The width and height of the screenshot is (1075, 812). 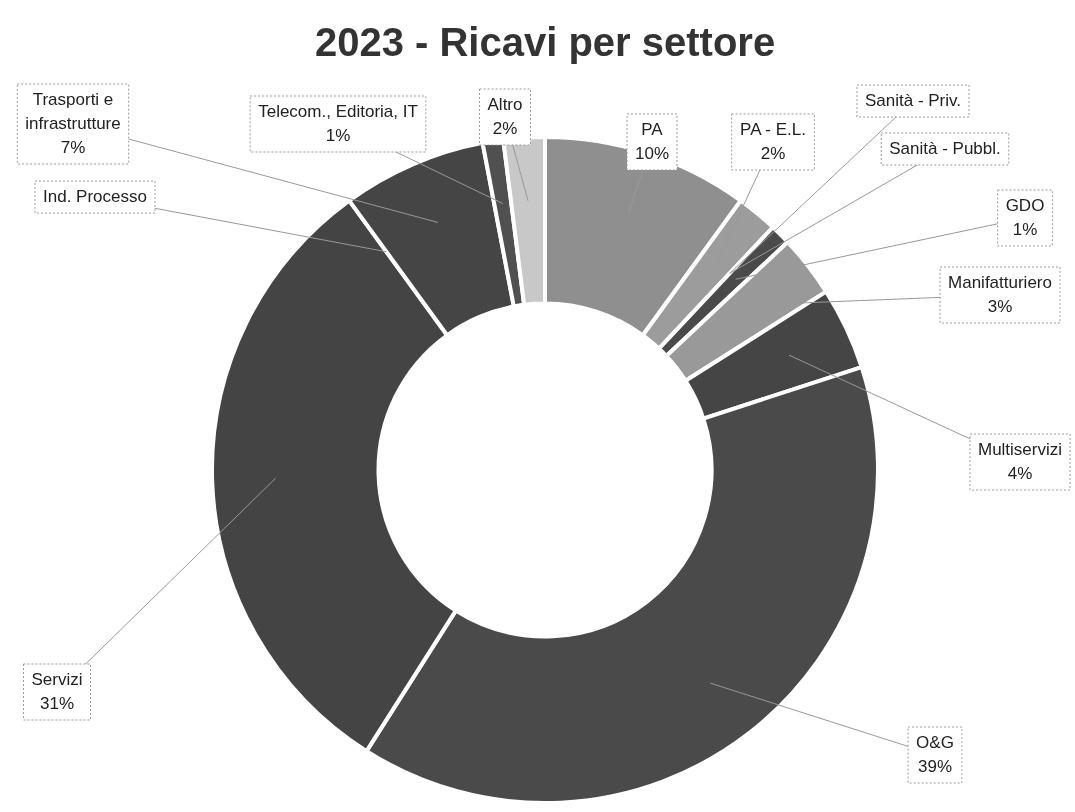 What do you see at coordinates (545, 42) in the screenshot?
I see `chart-title: 2023 - Ricavi per settore` at bounding box center [545, 42].